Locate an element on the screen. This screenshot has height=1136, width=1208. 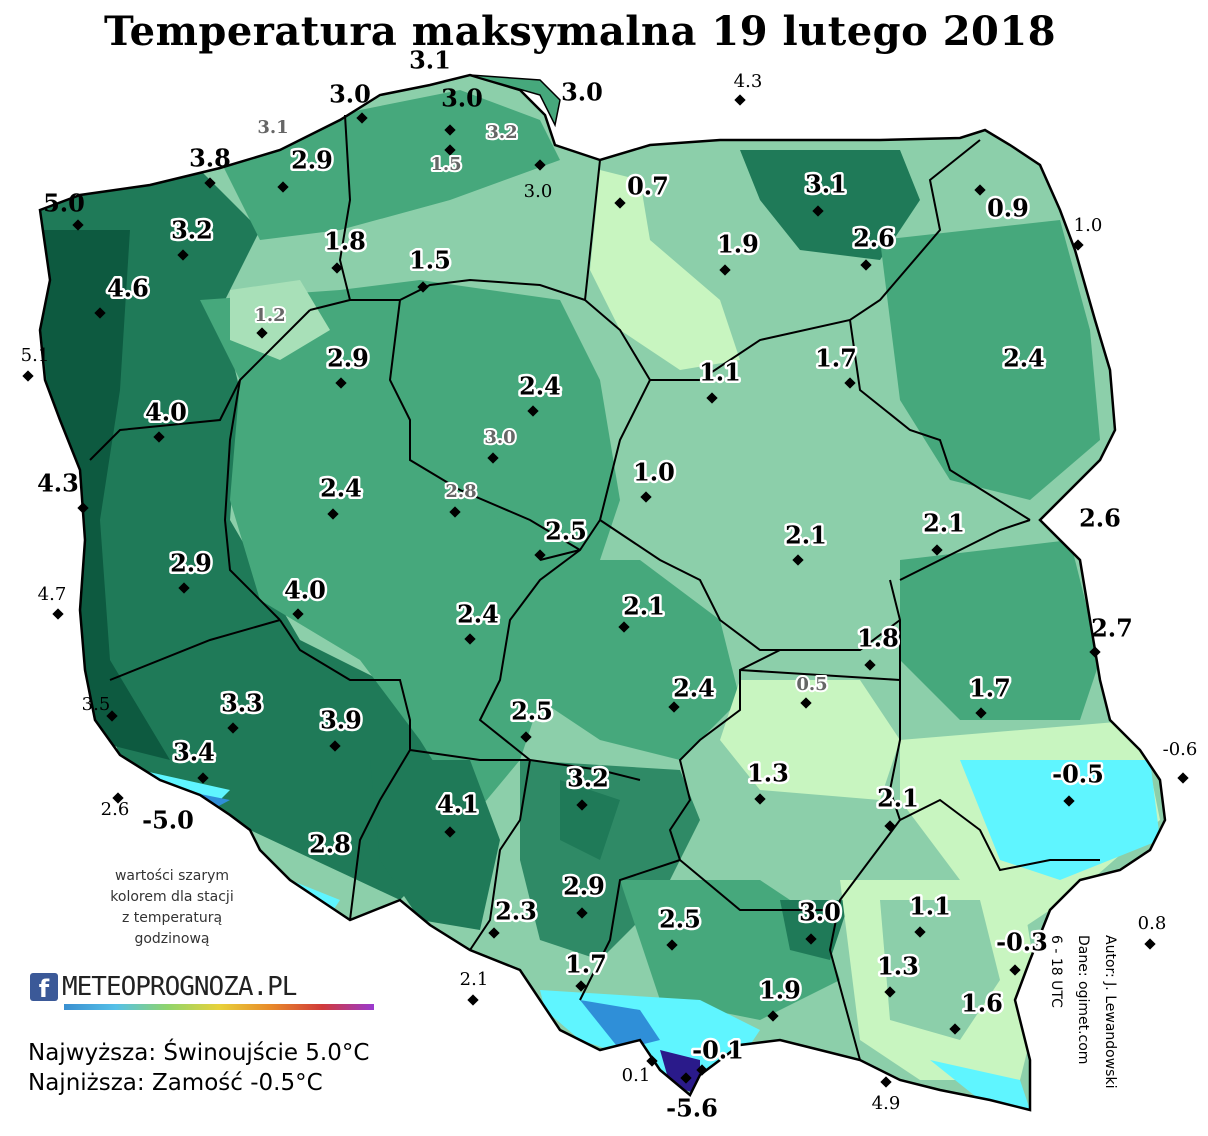
note-line: kolorem dla stacji is located at coordinates (172, 897).